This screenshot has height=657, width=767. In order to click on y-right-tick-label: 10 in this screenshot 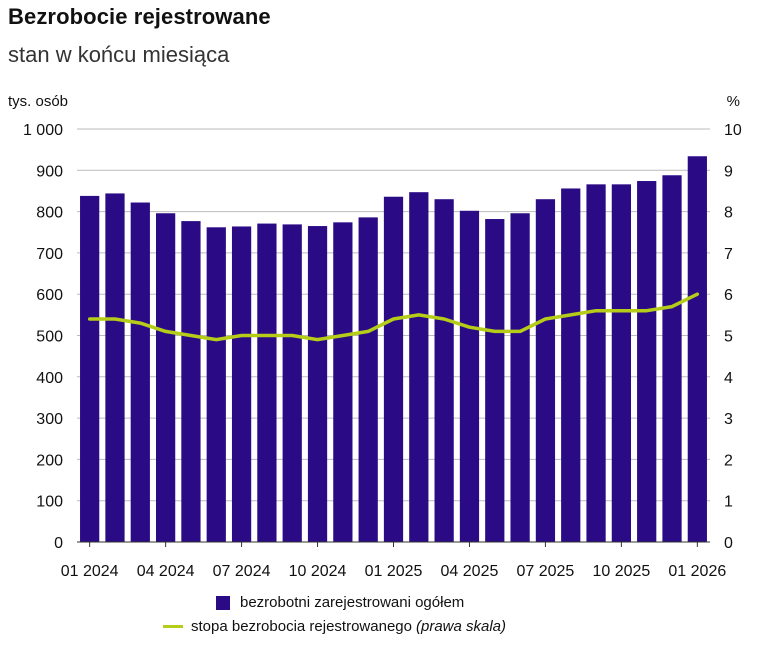, I will do `click(733, 130)`.